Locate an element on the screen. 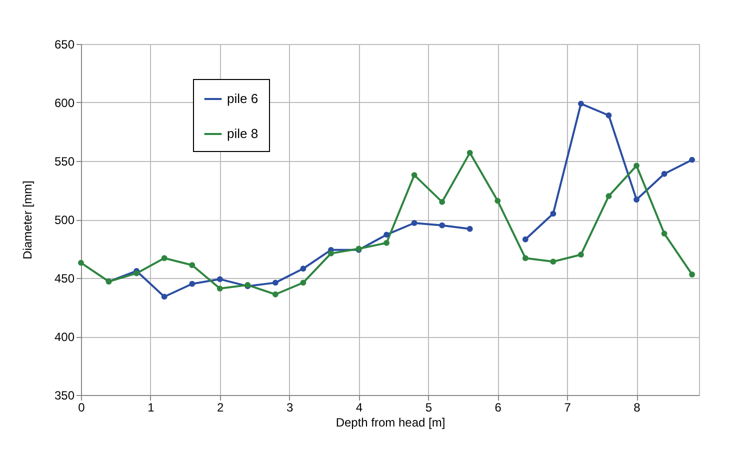 The image size is (751, 475). y-tick-label: 650 is located at coordinates (64, 45).